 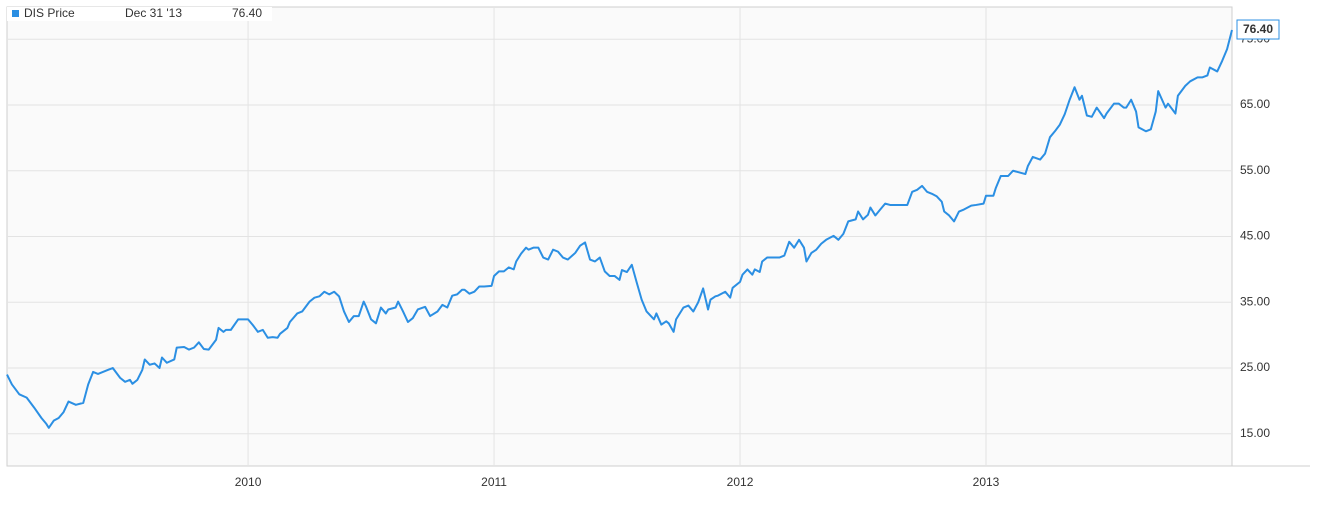 What do you see at coordinates (740, 482) in the screenshot?
I see `x-tick-label: 2012` at bounding box center [740, 482].